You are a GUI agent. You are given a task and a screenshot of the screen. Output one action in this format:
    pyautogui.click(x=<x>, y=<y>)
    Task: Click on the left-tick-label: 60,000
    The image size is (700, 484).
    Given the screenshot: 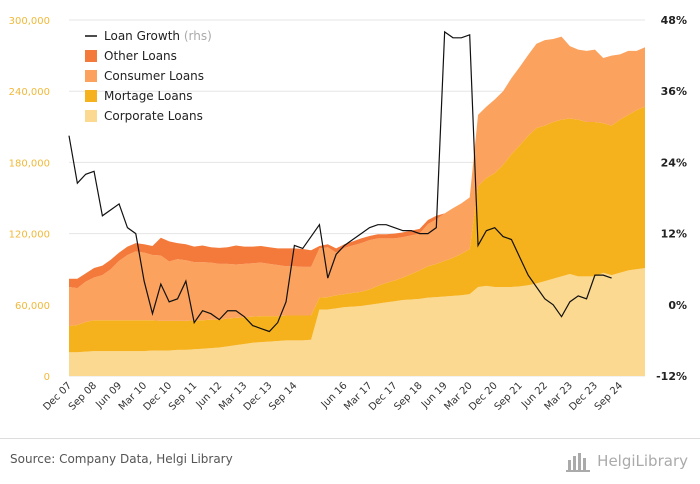 What is the action you would take?
    pyautogui.click(x=32, y=306)
    